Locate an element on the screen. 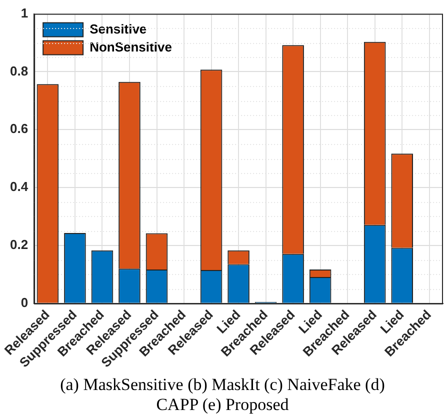 This screenshot has width=445, height=420. legend-label: Sensitive is located at coordinates (118, 28).